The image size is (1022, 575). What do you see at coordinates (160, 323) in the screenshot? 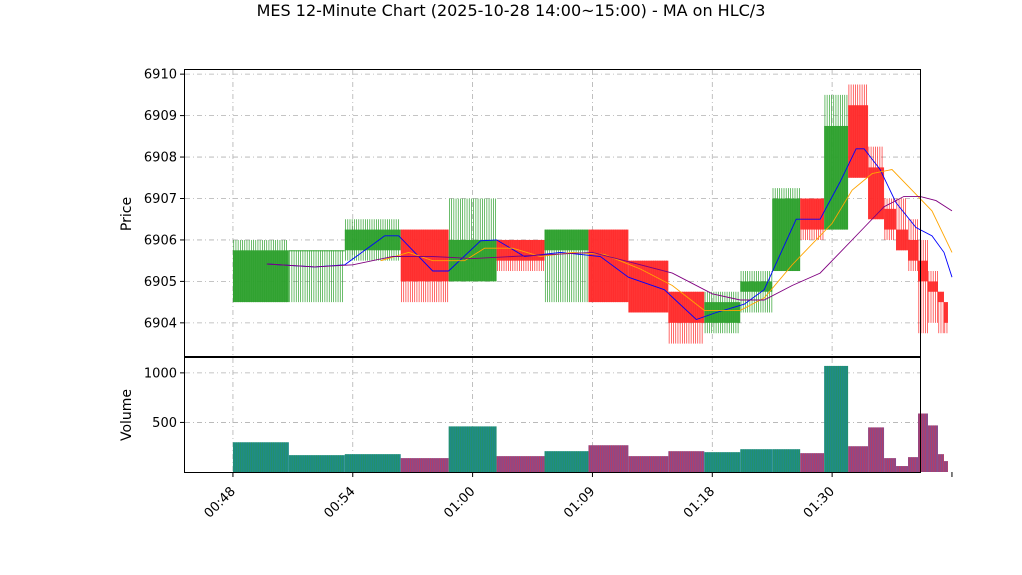
I see `price-tick-label: 6904` at bounding box center [160, 323].